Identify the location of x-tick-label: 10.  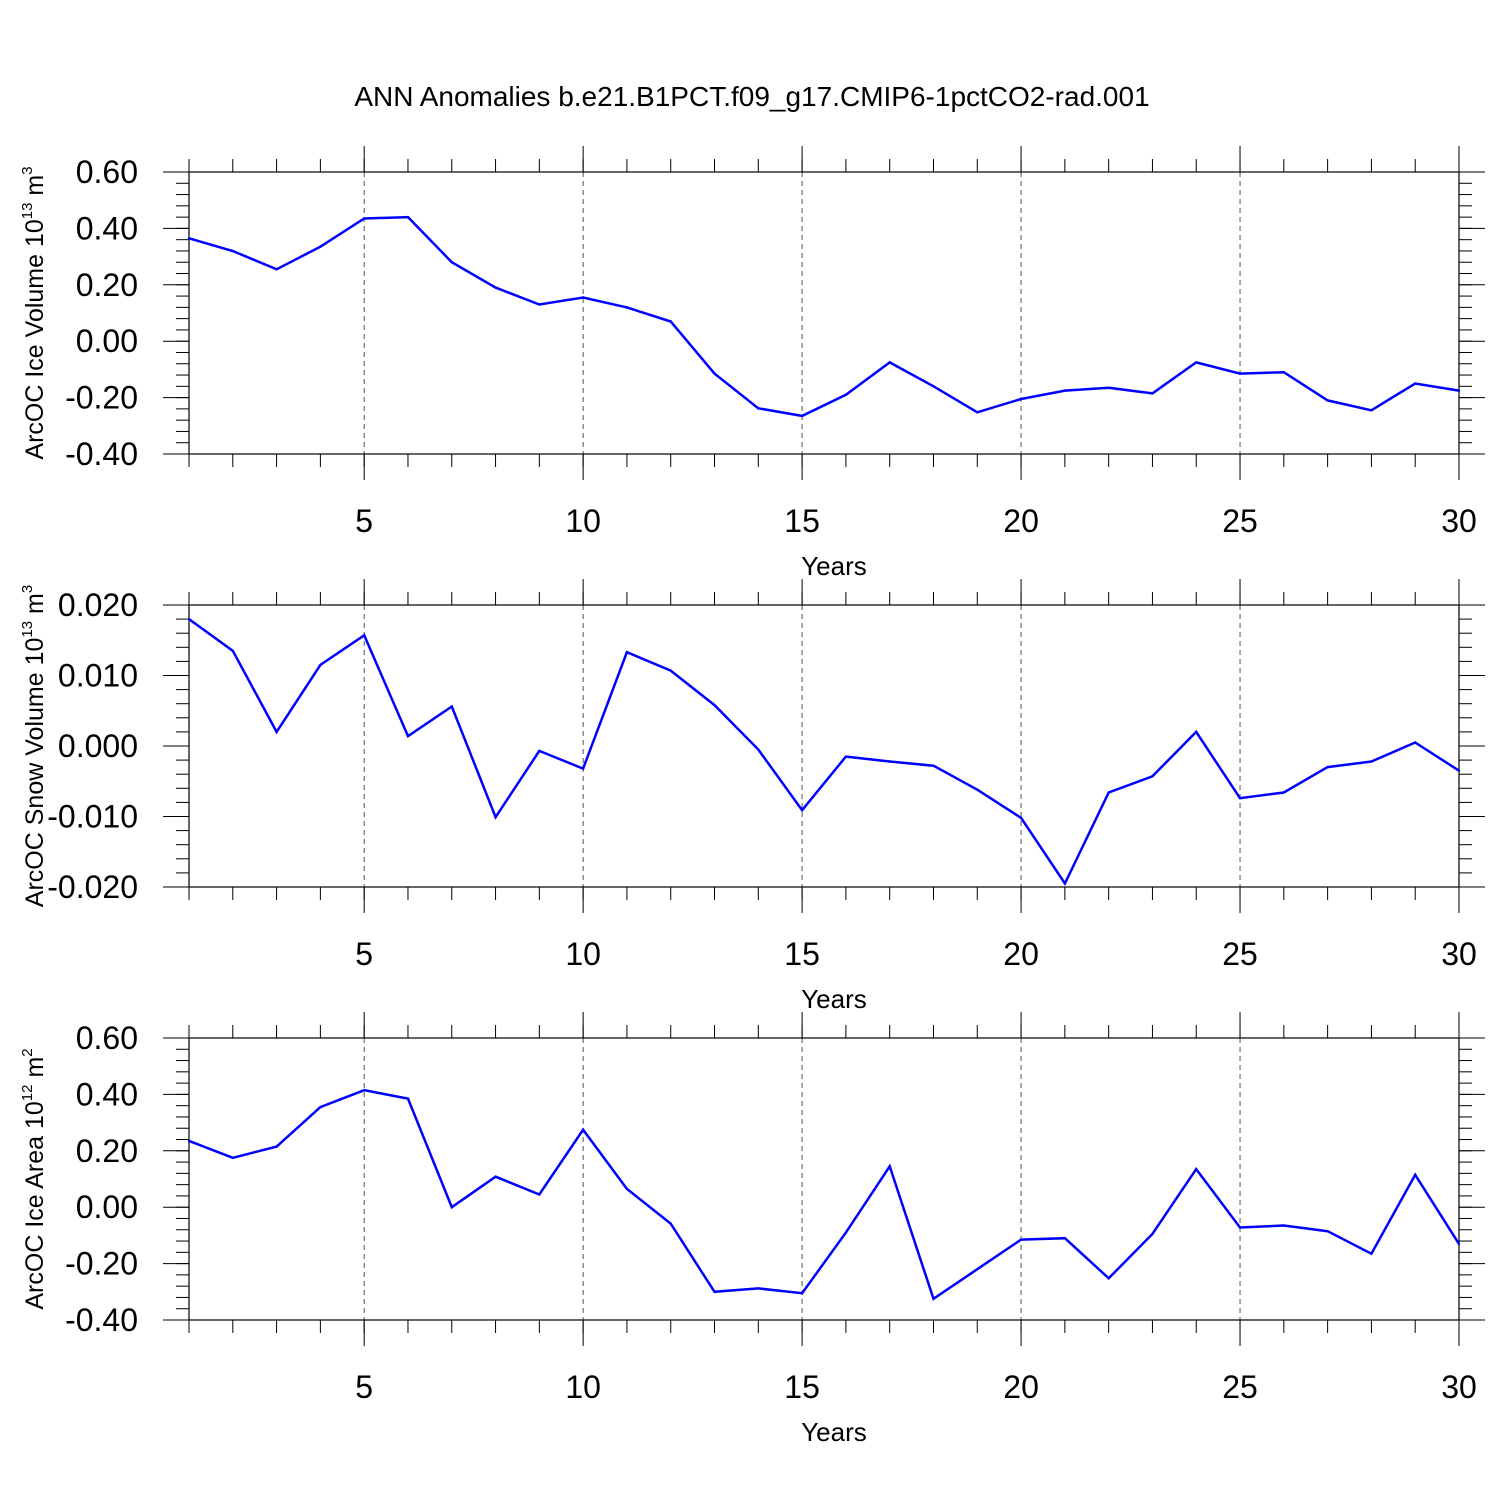
(583, 954).